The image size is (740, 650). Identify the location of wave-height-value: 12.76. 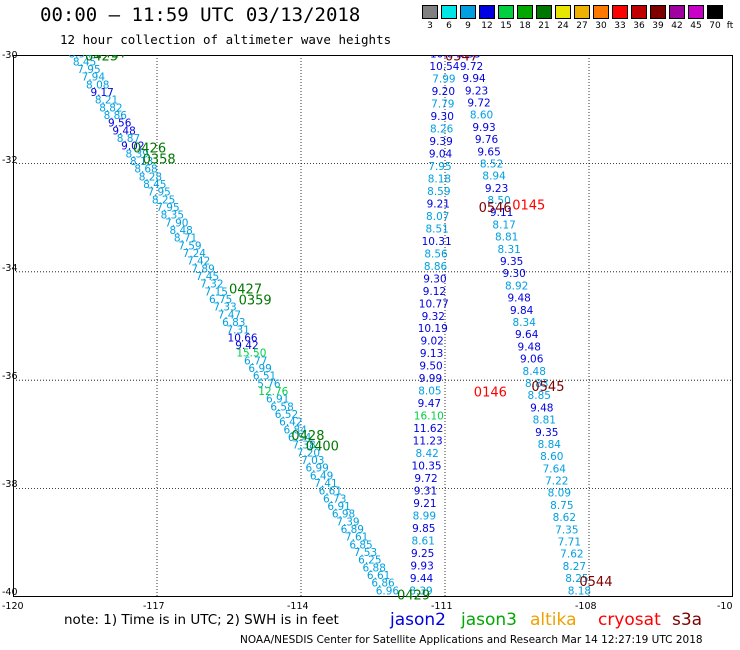
(273, 392).